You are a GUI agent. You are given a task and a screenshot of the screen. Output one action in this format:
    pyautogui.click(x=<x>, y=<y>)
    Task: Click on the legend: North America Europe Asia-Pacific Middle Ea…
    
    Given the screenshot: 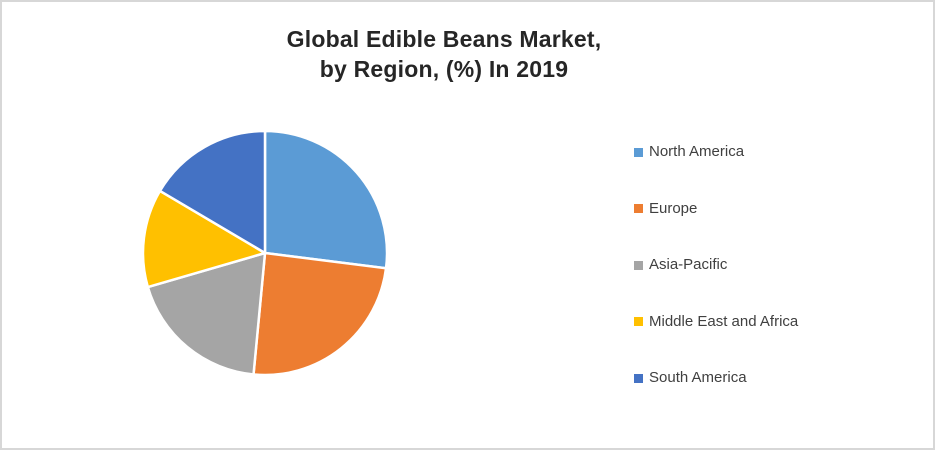 What is the action you would take?
    pyautogui.click(x=716, y=265)
    